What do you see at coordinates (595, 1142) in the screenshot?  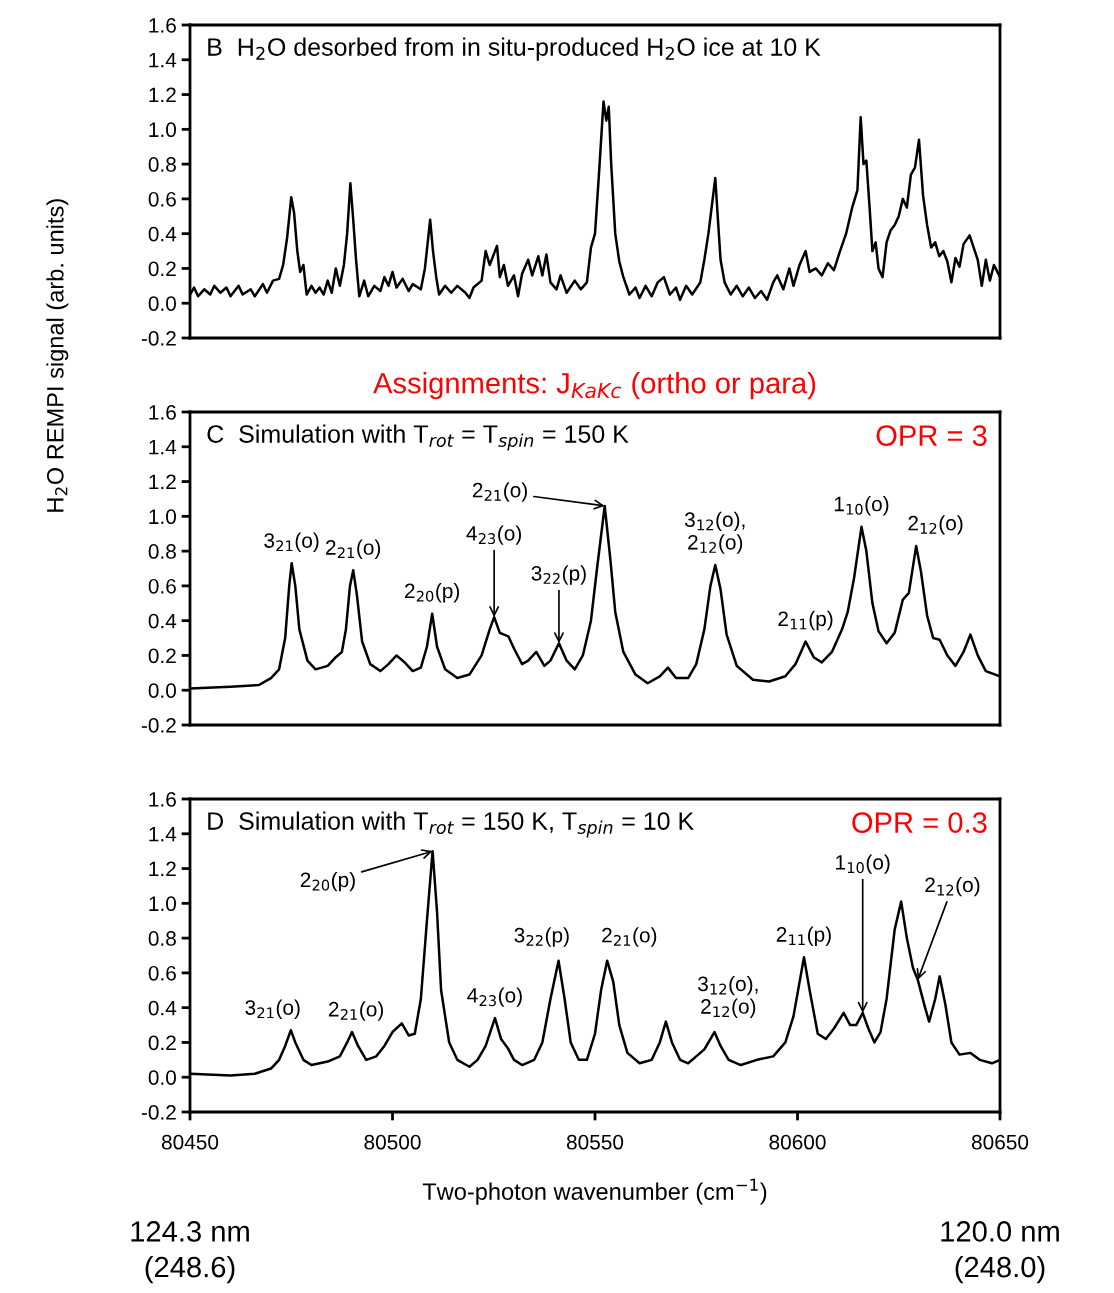 I see `x-tick-label: 80550` at bounding box center [595, 1142].